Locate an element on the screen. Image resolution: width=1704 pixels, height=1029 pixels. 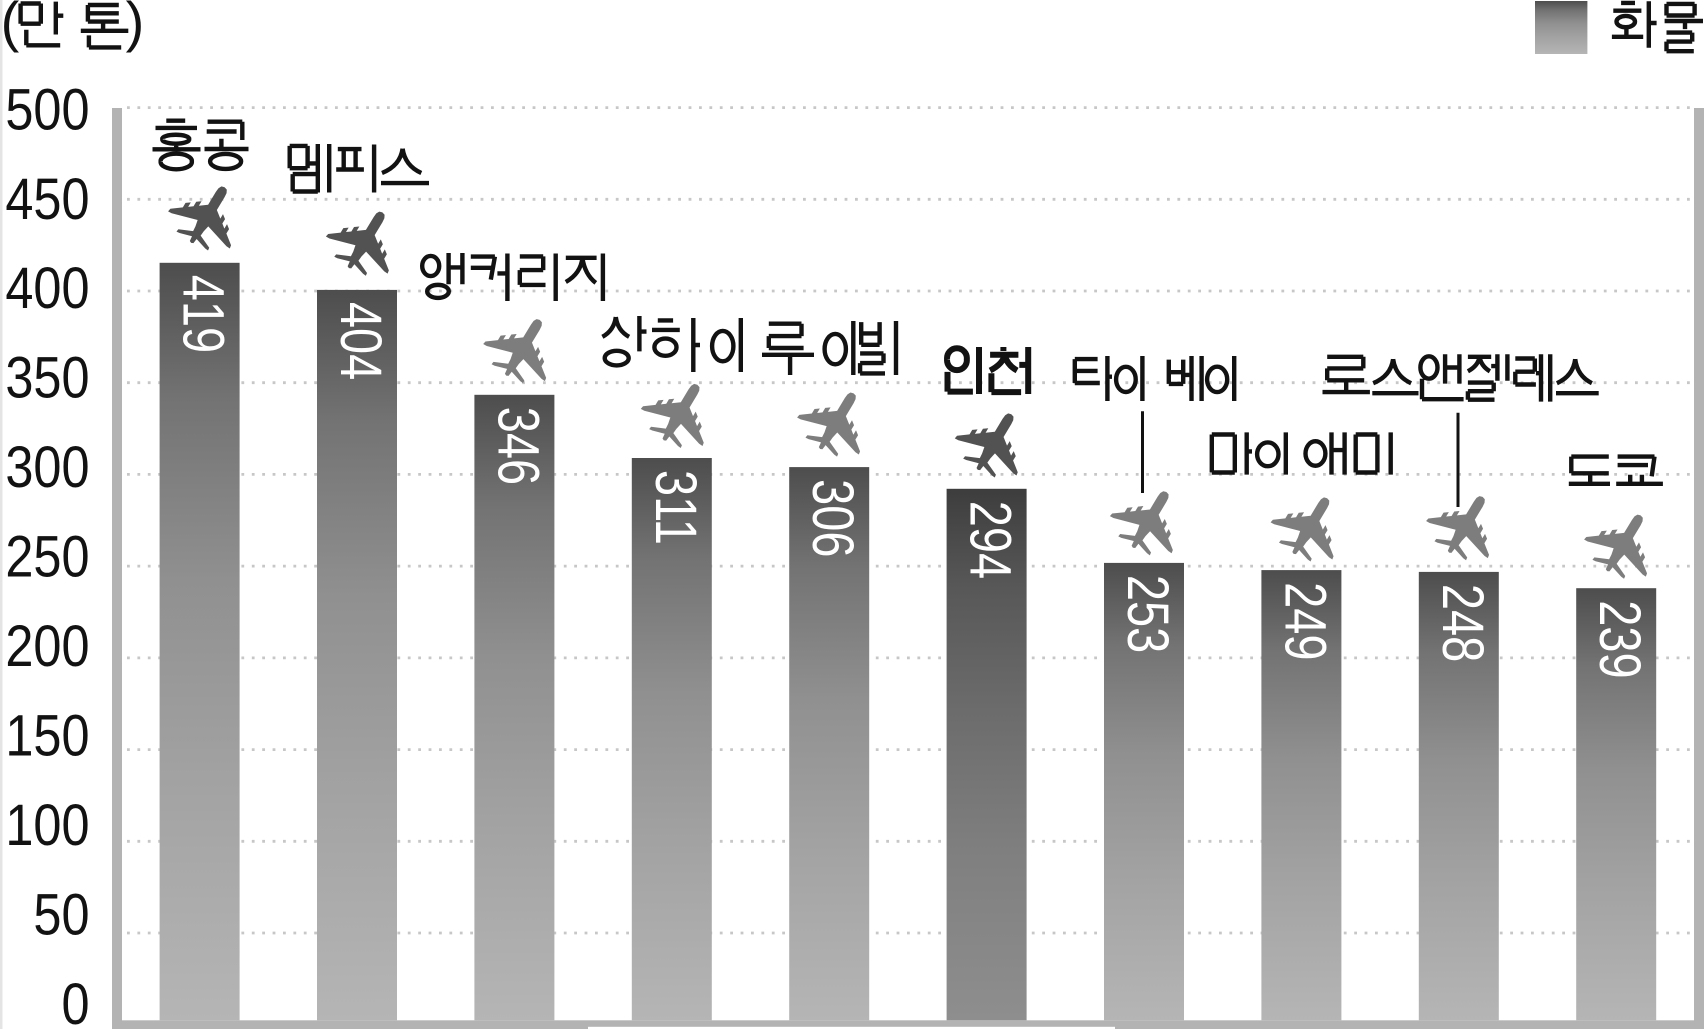
svg-text: 253 is located at coordinates (1147, 614).